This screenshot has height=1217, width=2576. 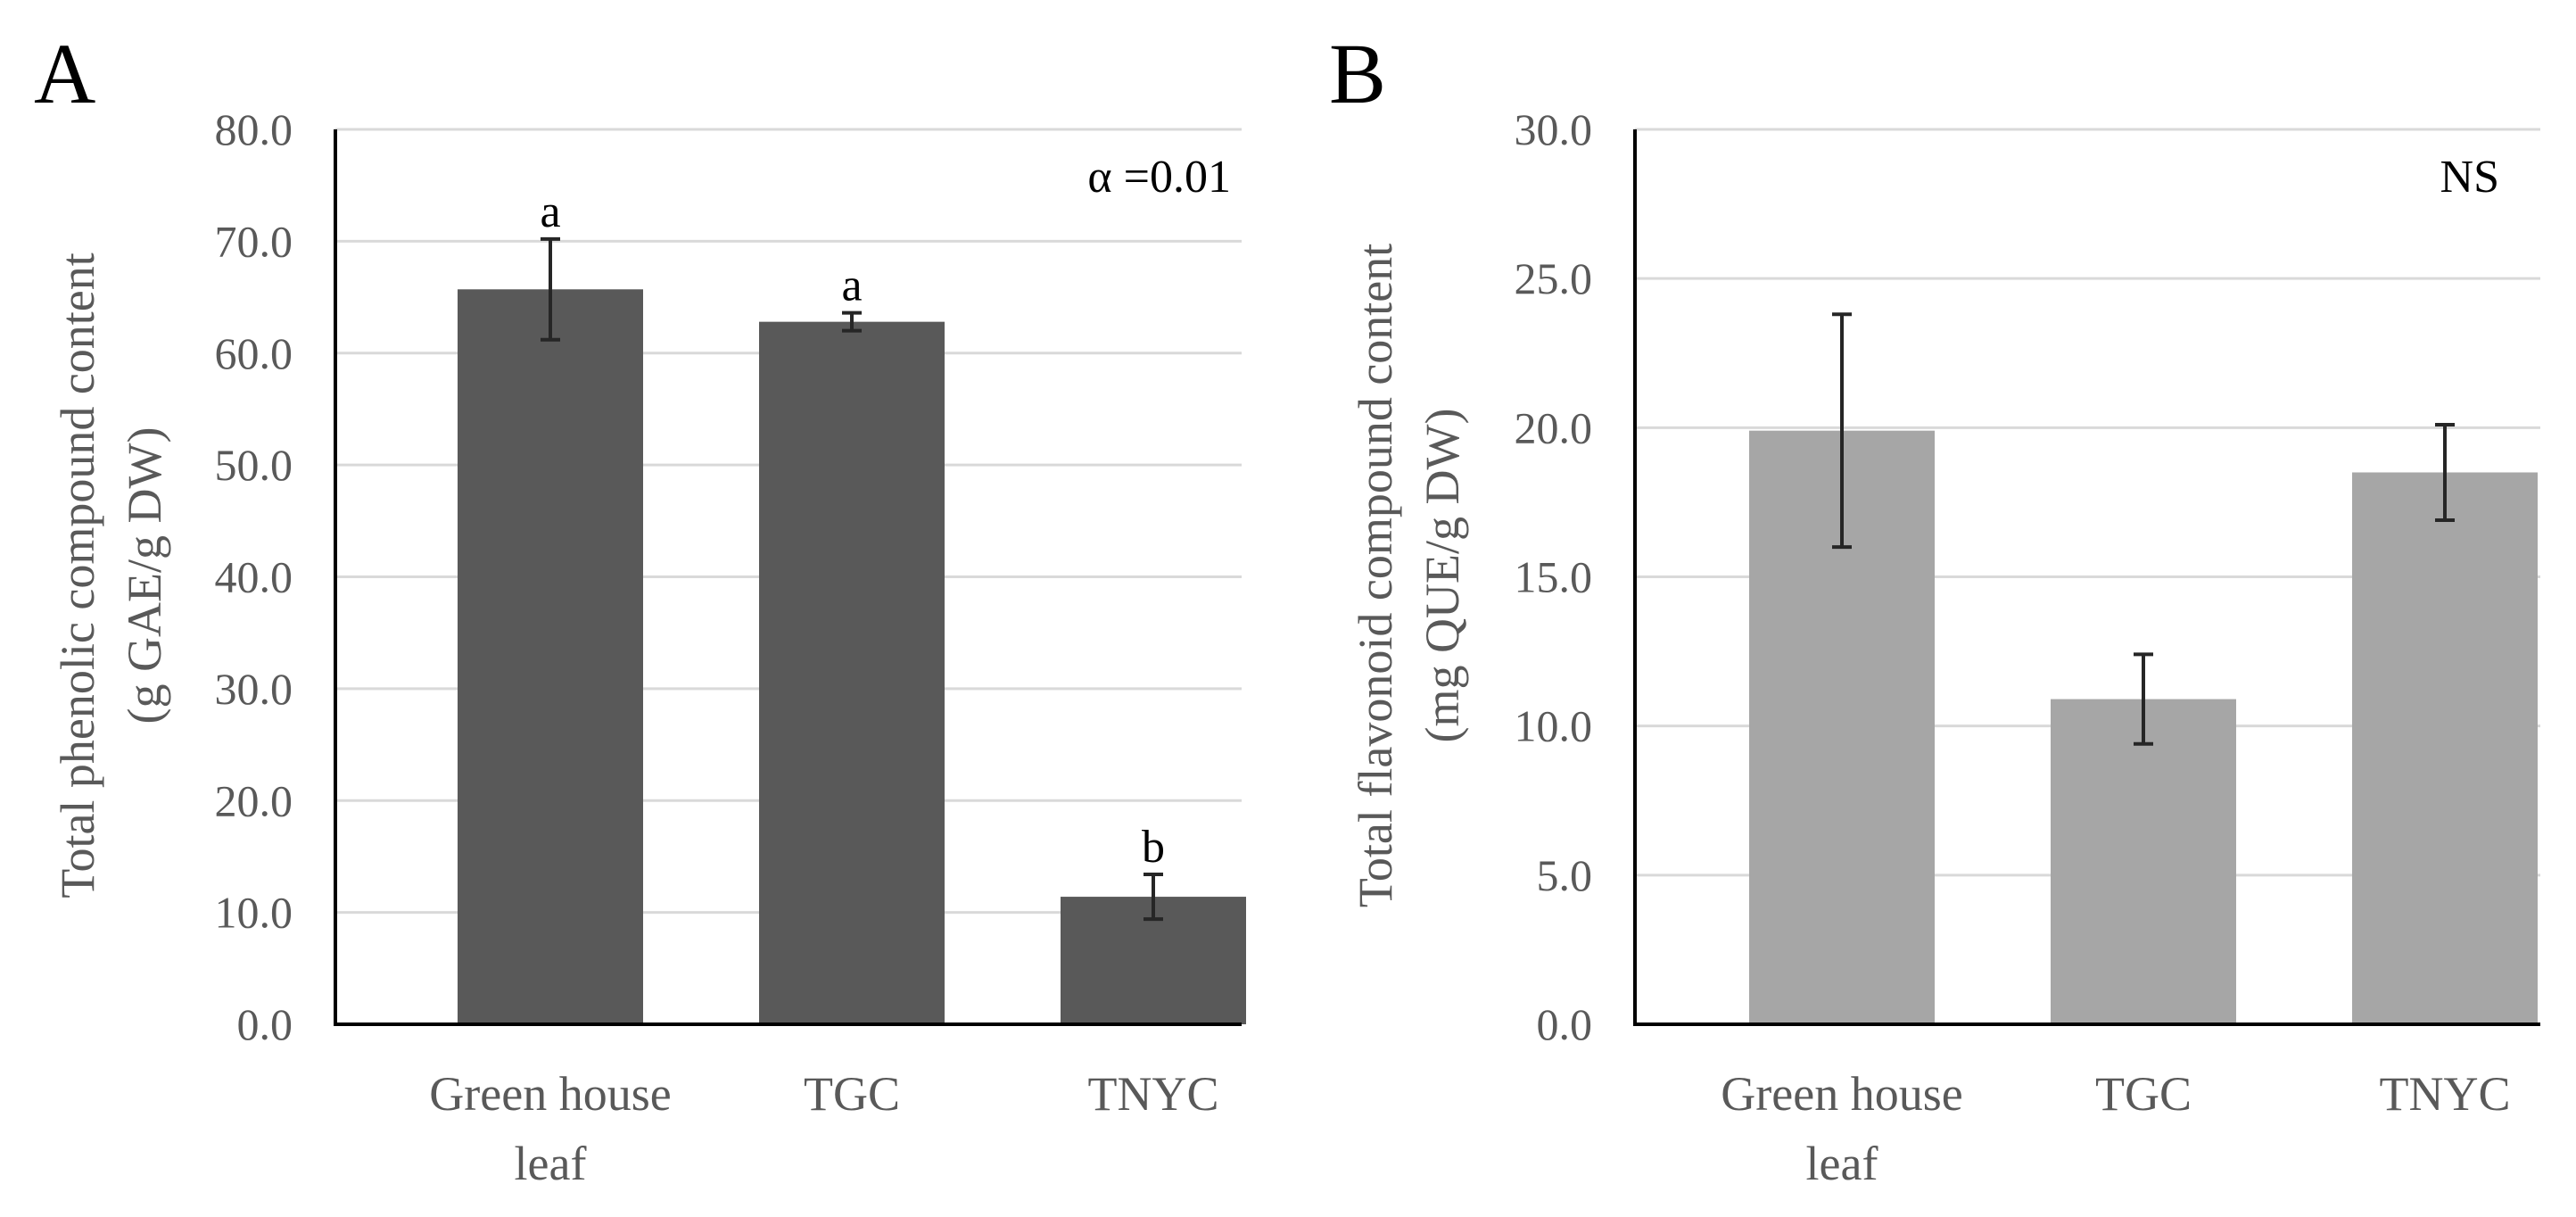 I want to click on y-axis-title: Total flavonoid compound content, so click(x=1375, y=576).